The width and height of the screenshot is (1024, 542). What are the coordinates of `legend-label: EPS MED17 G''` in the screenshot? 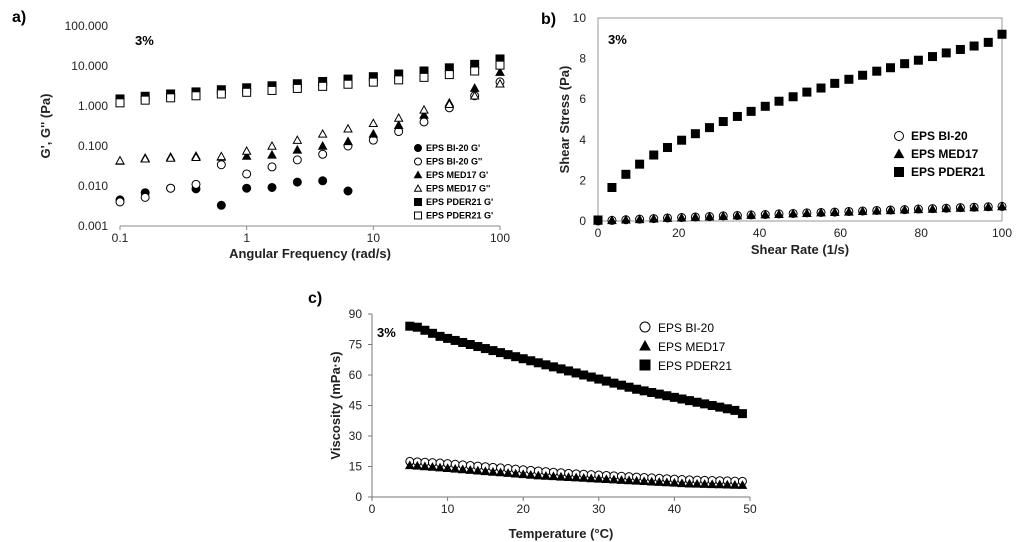 It's located at (458, 189).